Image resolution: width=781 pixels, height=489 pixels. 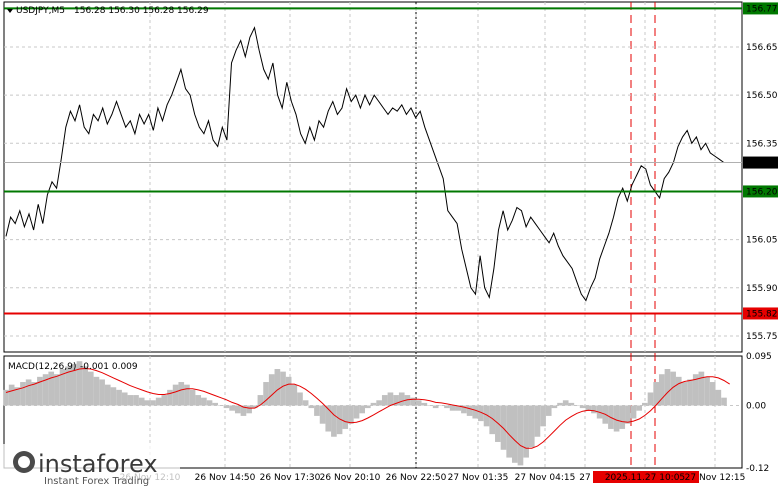 What do you see at coordinates (760, 162) in the screenshot?
I see `current-price-box` at bounding box center [760, 162].